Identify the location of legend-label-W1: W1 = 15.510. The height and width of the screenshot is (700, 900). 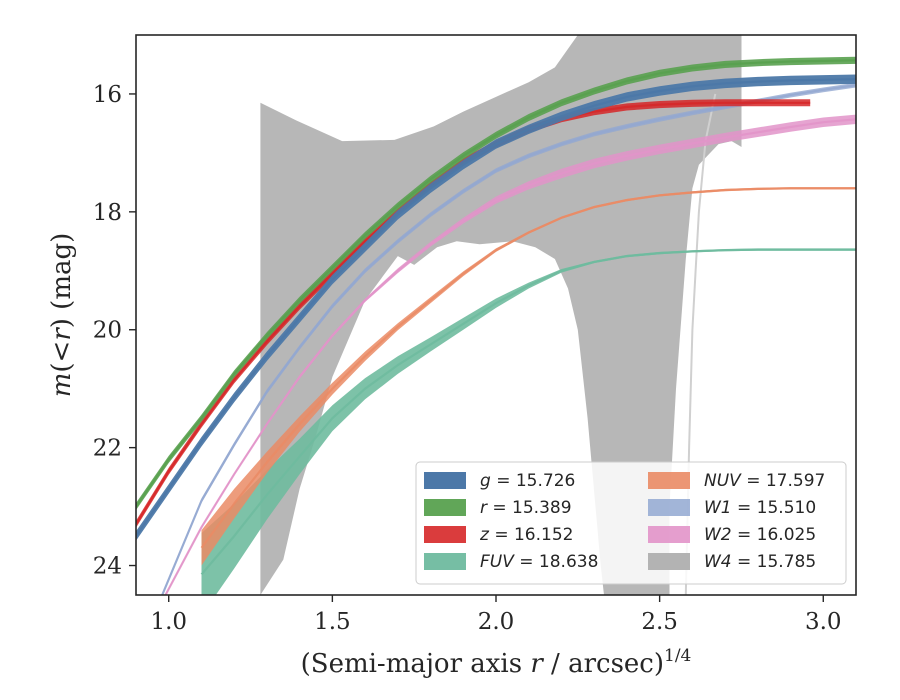
(760, 508).